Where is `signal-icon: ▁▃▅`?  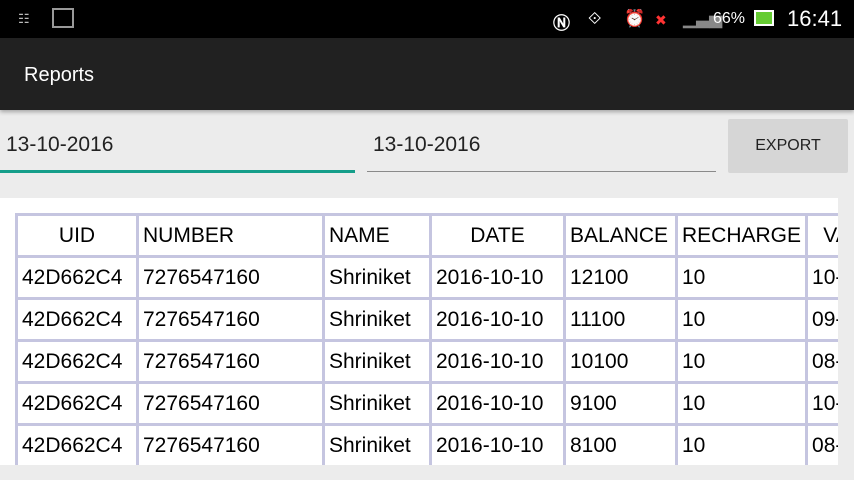
signal-icon: ▁▃▅ is located at coordinates (703, 18).